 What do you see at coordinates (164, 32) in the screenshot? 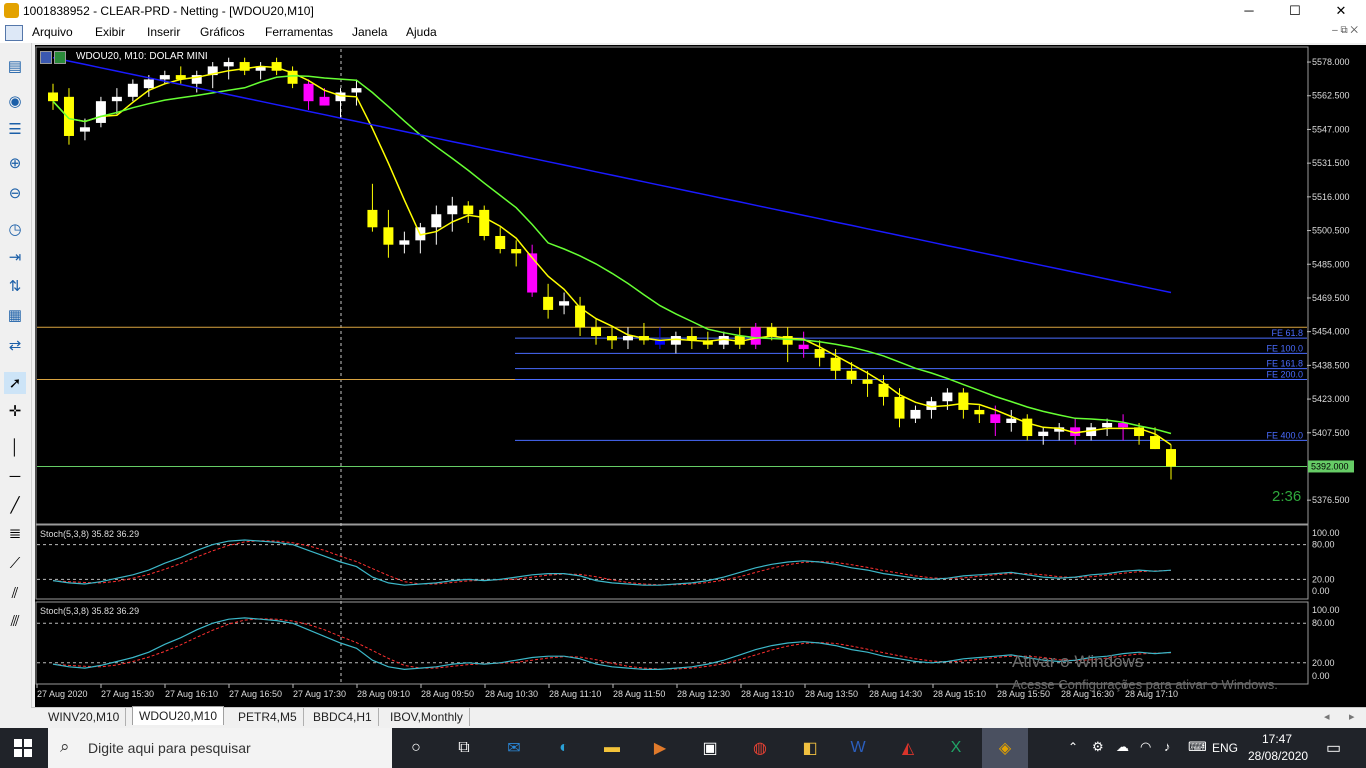
I see `menu-inserir: Inserir` at bounding box center [164, 32].